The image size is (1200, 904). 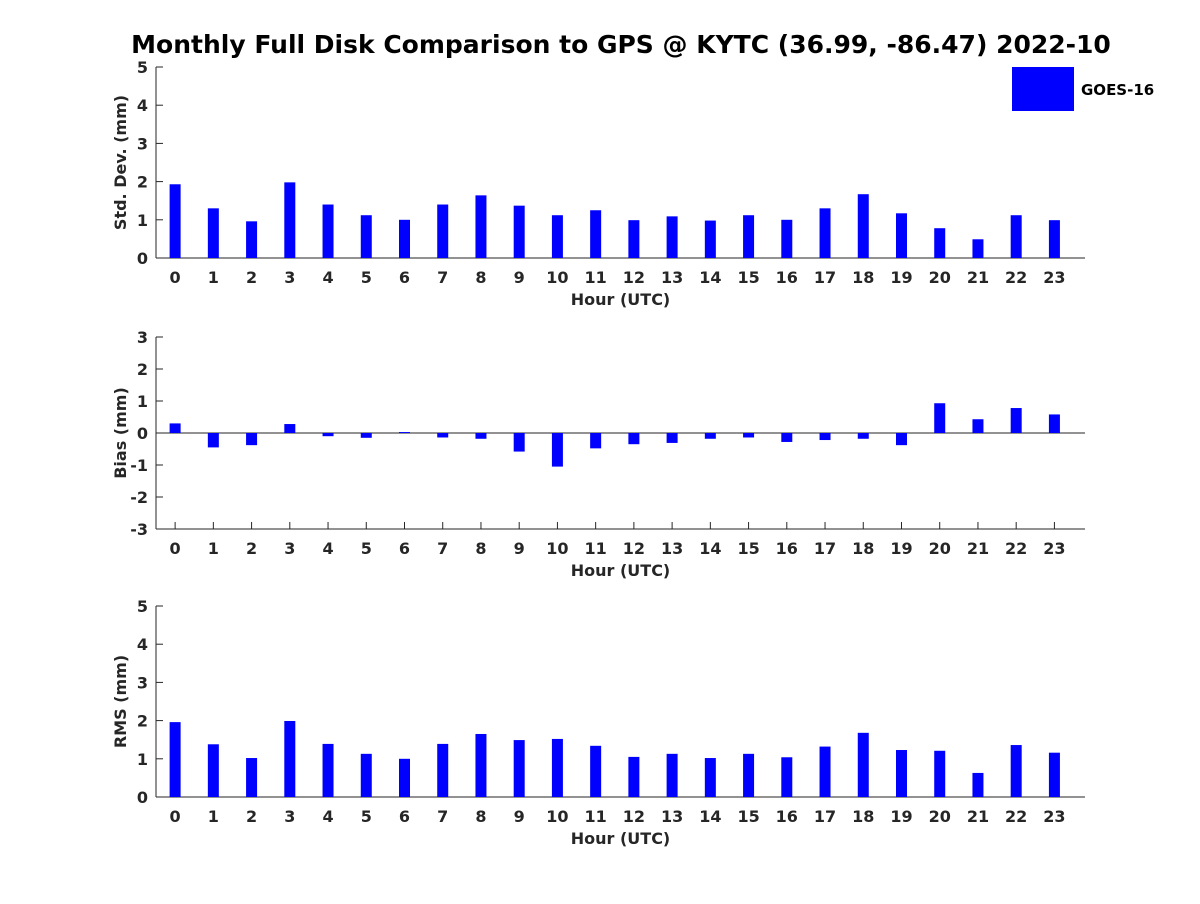 I want to click on y-tick-label: -2, so click(x=139, y=497).